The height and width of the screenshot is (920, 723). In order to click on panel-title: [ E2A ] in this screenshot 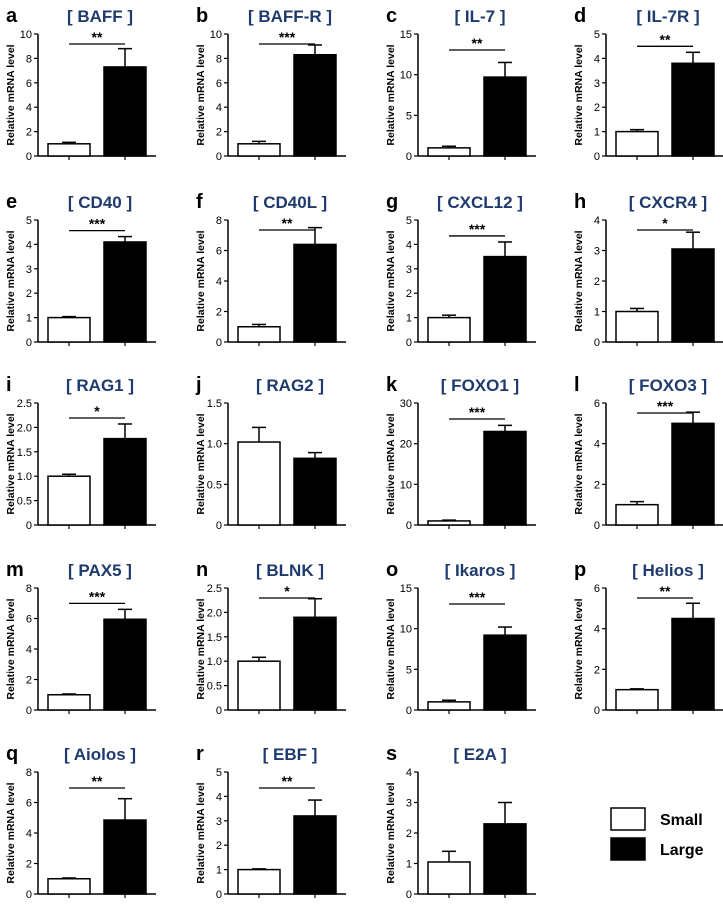, I will do `click(479, 754)`.